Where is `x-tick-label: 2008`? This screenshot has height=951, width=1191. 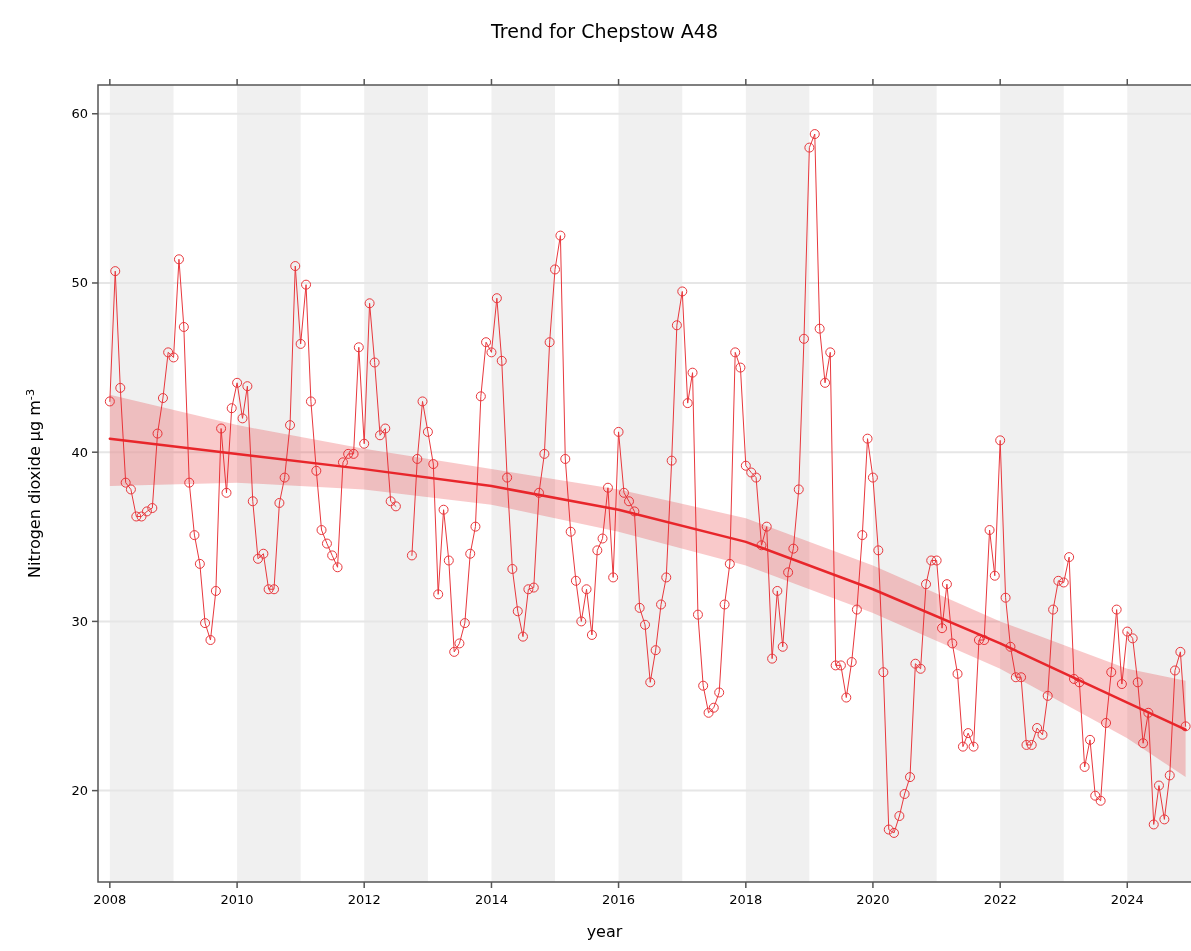 x-tick-label: 2008 is located at coordinates (110, 899).